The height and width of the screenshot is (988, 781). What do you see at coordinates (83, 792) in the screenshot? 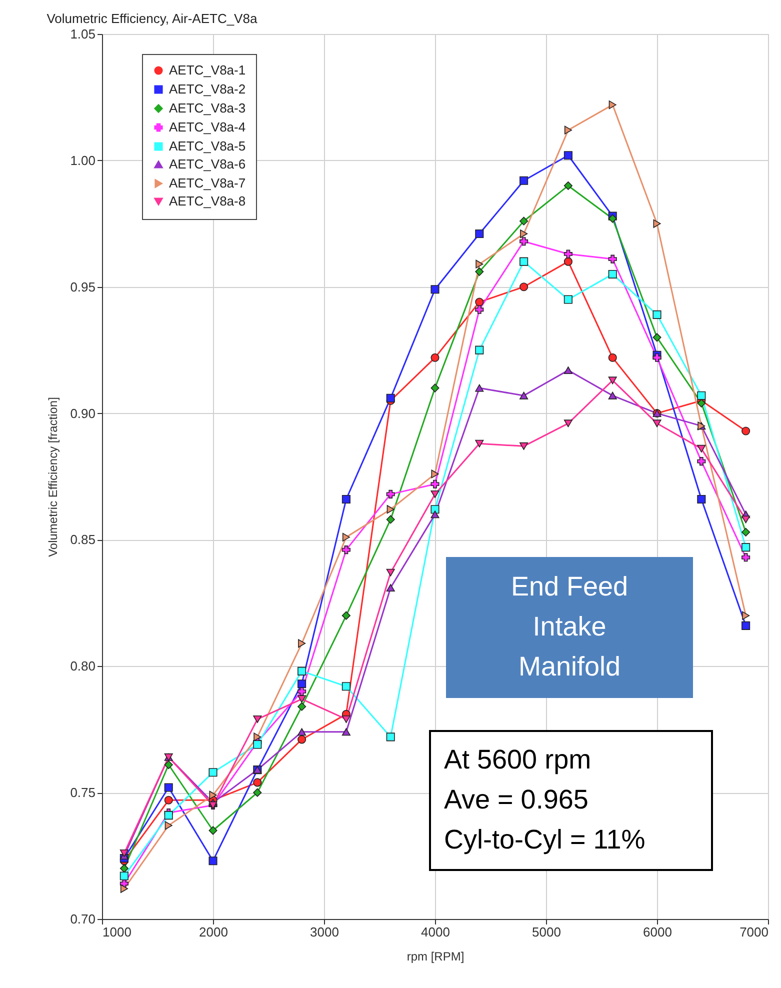
I see `y-tick-label: 0.75` at bounding box center [83, 792].